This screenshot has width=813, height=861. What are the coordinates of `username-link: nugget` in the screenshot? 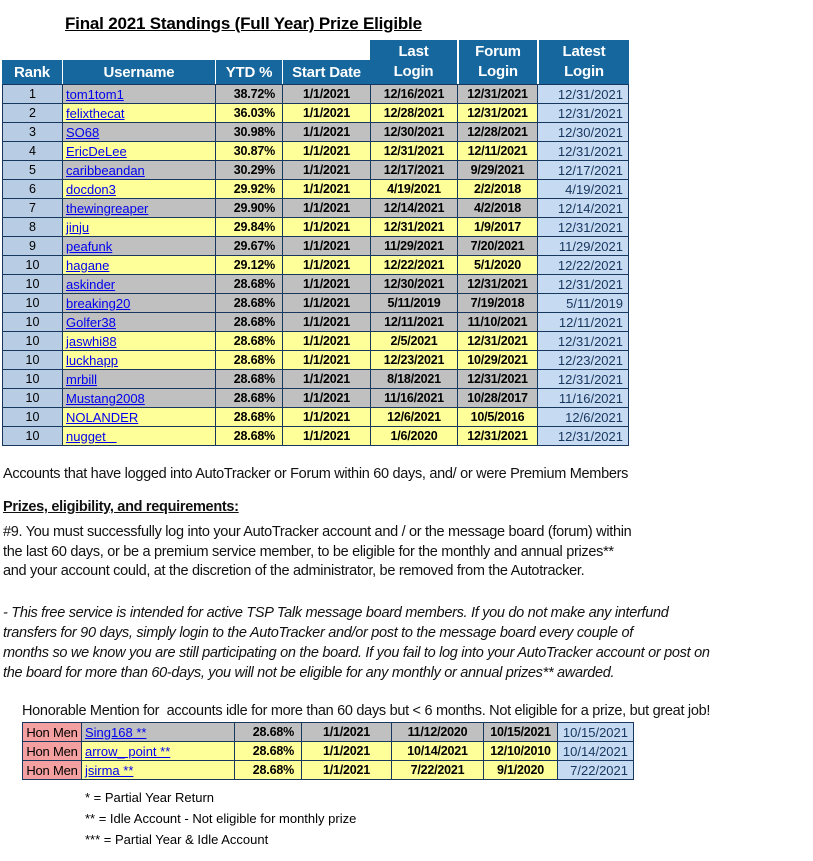 It's located at (91, 436).